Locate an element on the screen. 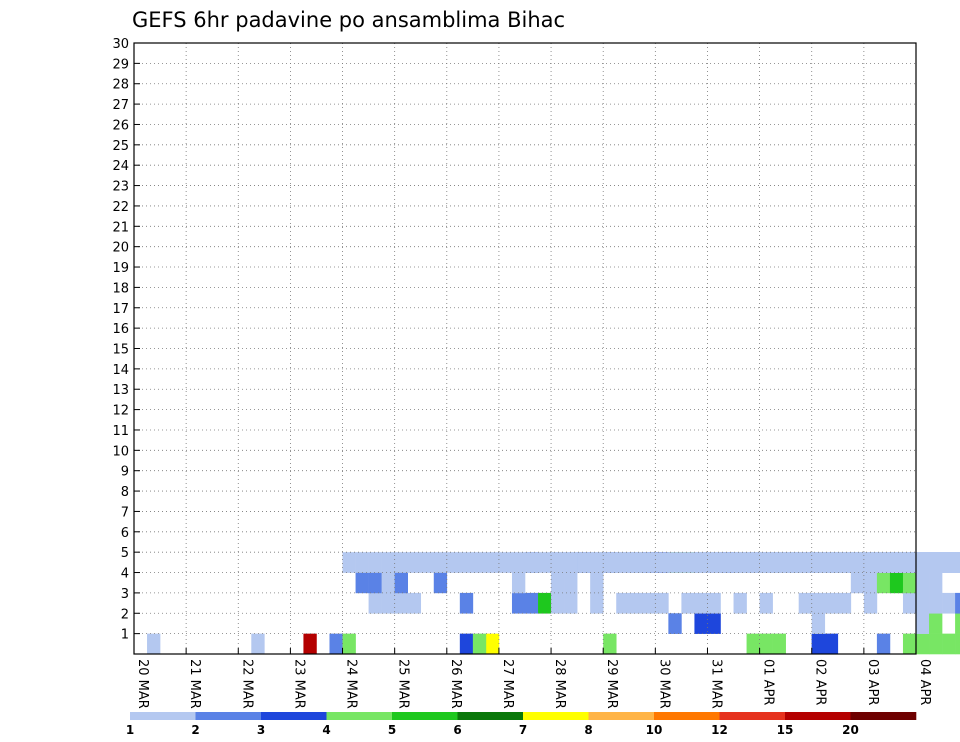  colorbar-label-7: 7 is located at coordinates (523, 730).